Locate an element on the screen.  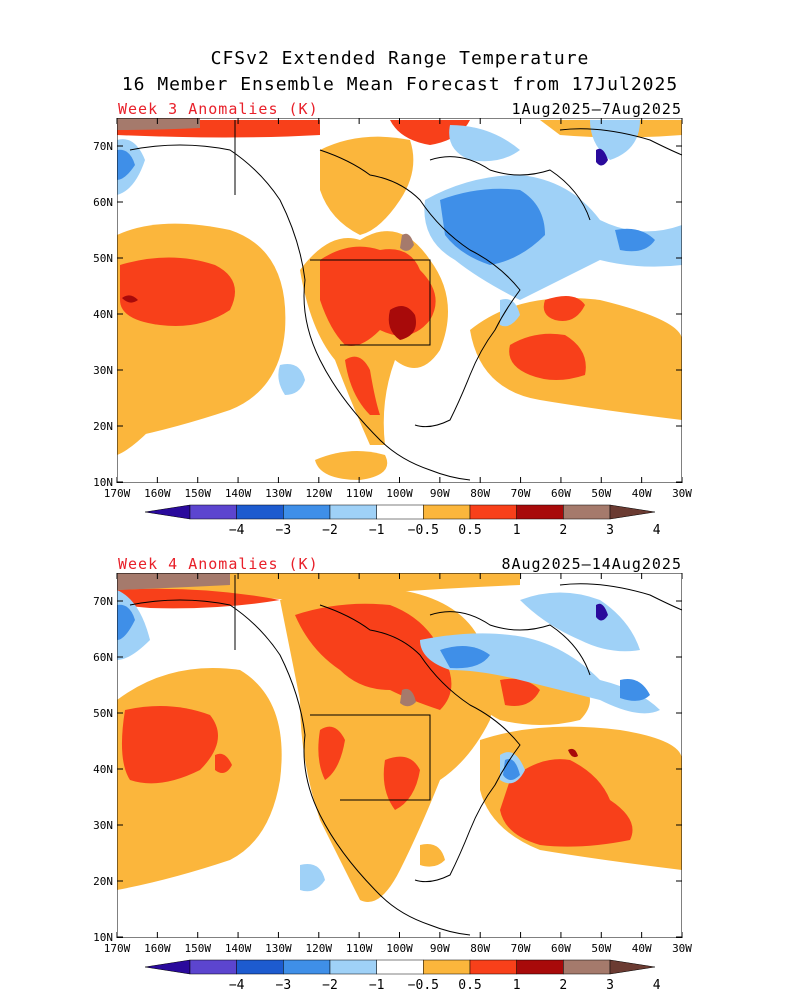
panel-1-week-label: Week 3 Anomalies (K) is located at coordinates (218, 109).